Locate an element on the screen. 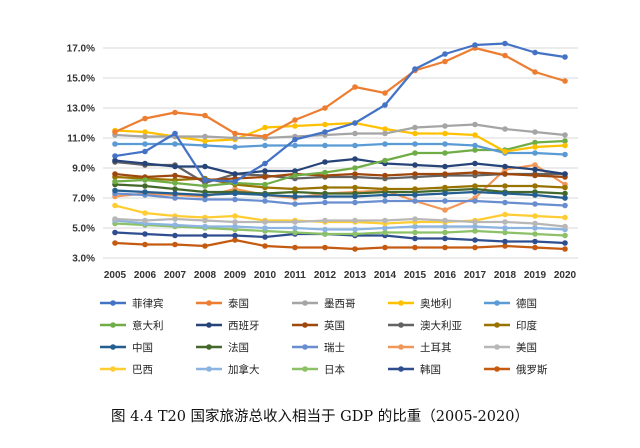 The height and width of the screenshot is (448, 640). x-tick-label: 2017 is located at coordinates (475, 275).